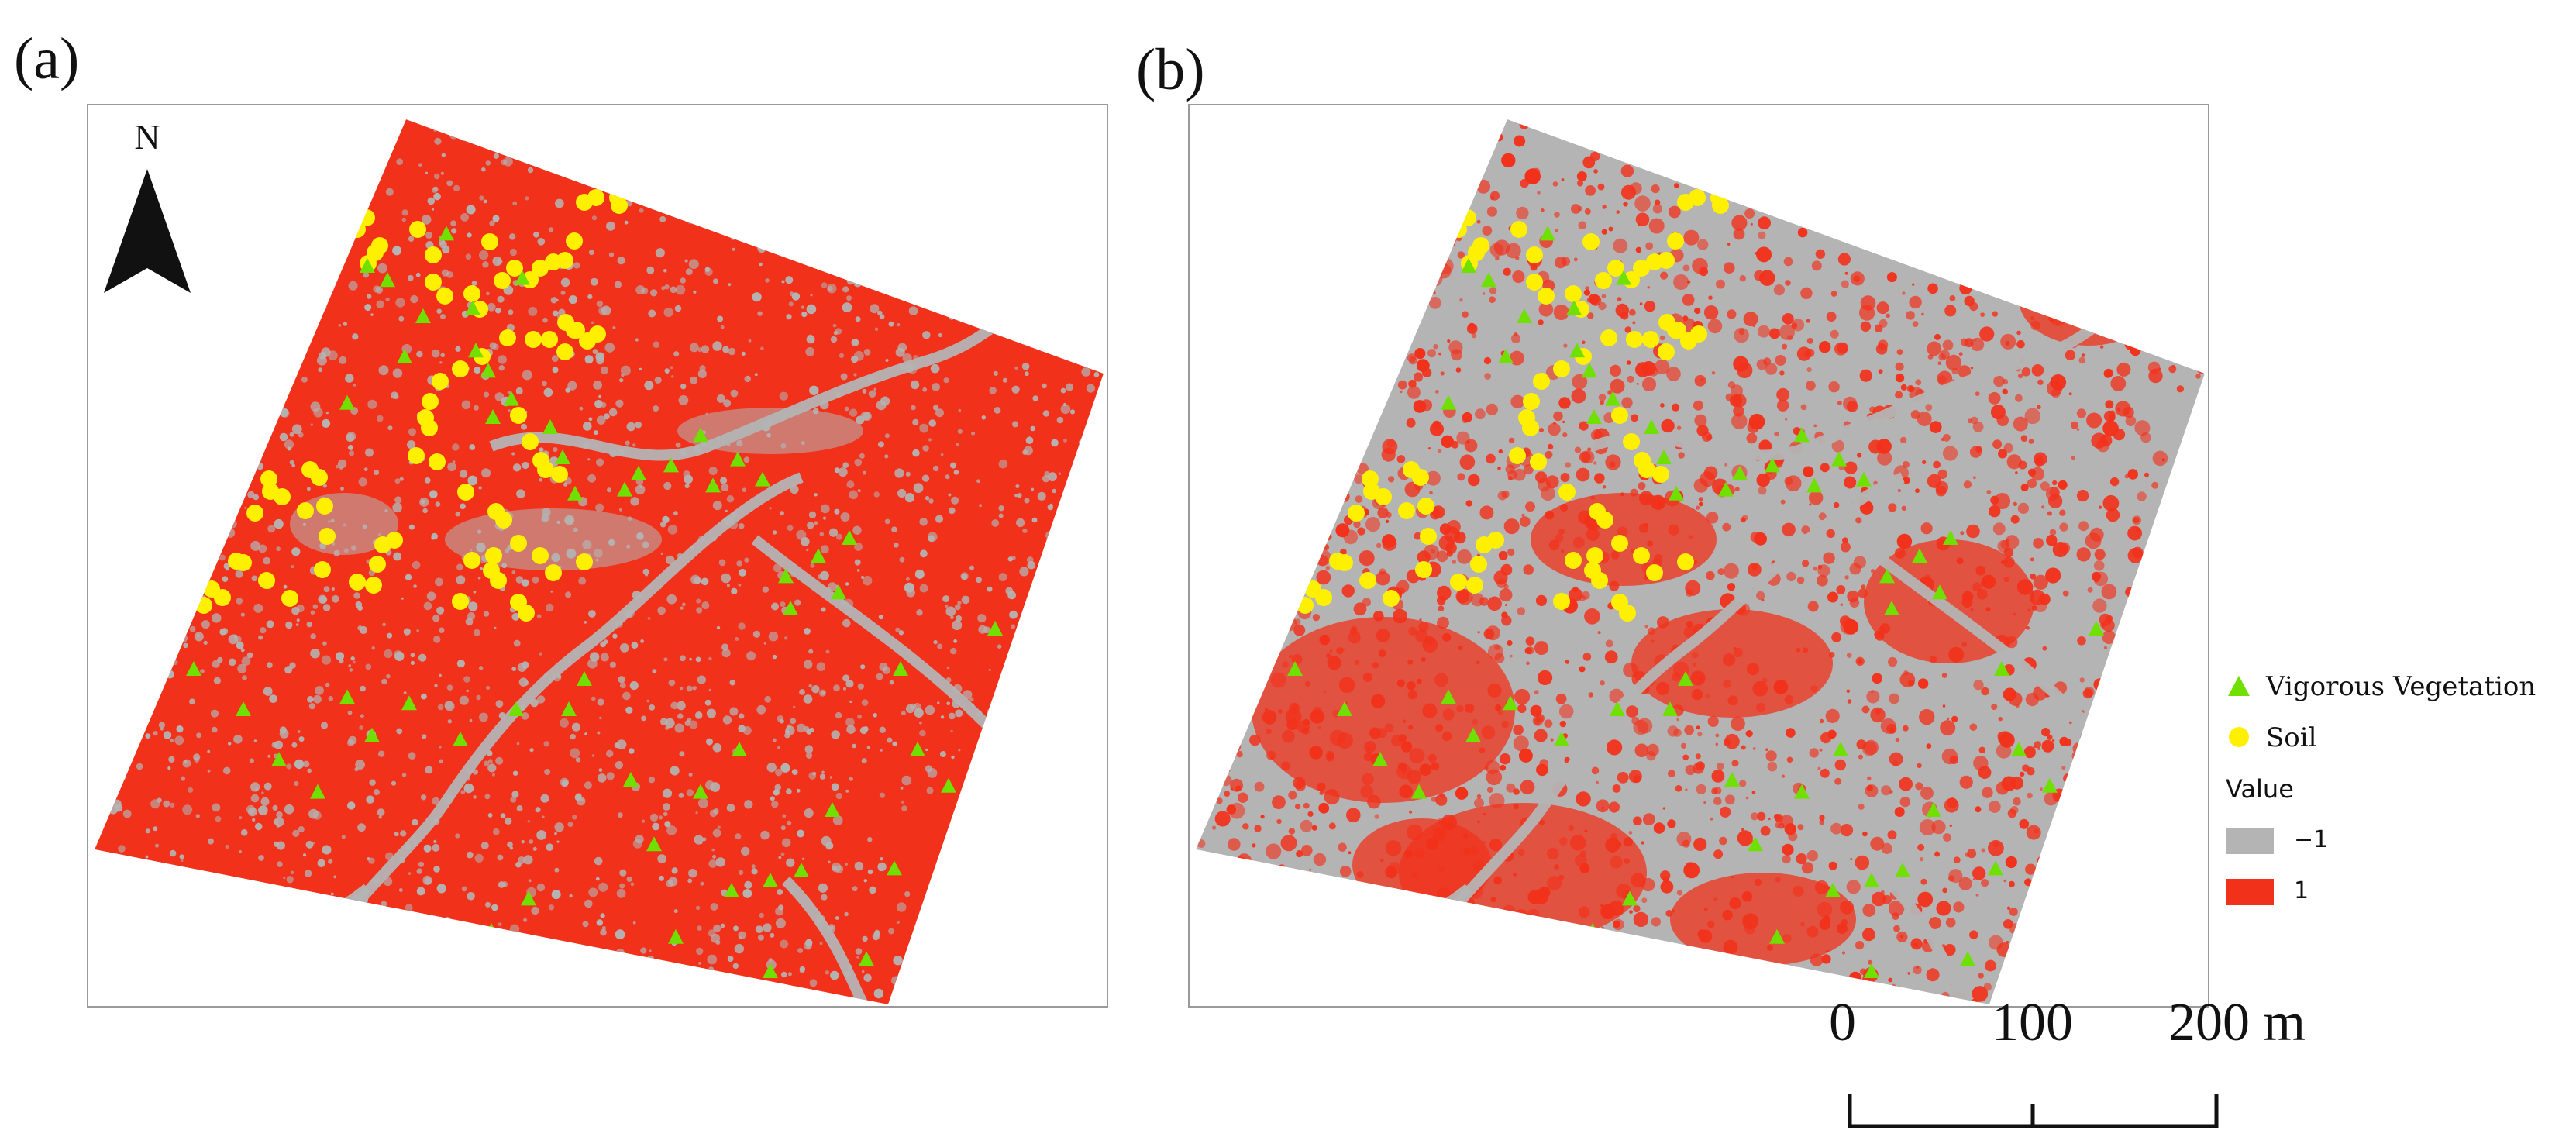  What do you see at coordinates (2396, 845) in the screenshot?
I see `legend-class-negative: −1` at bounding box center [2396, 845].